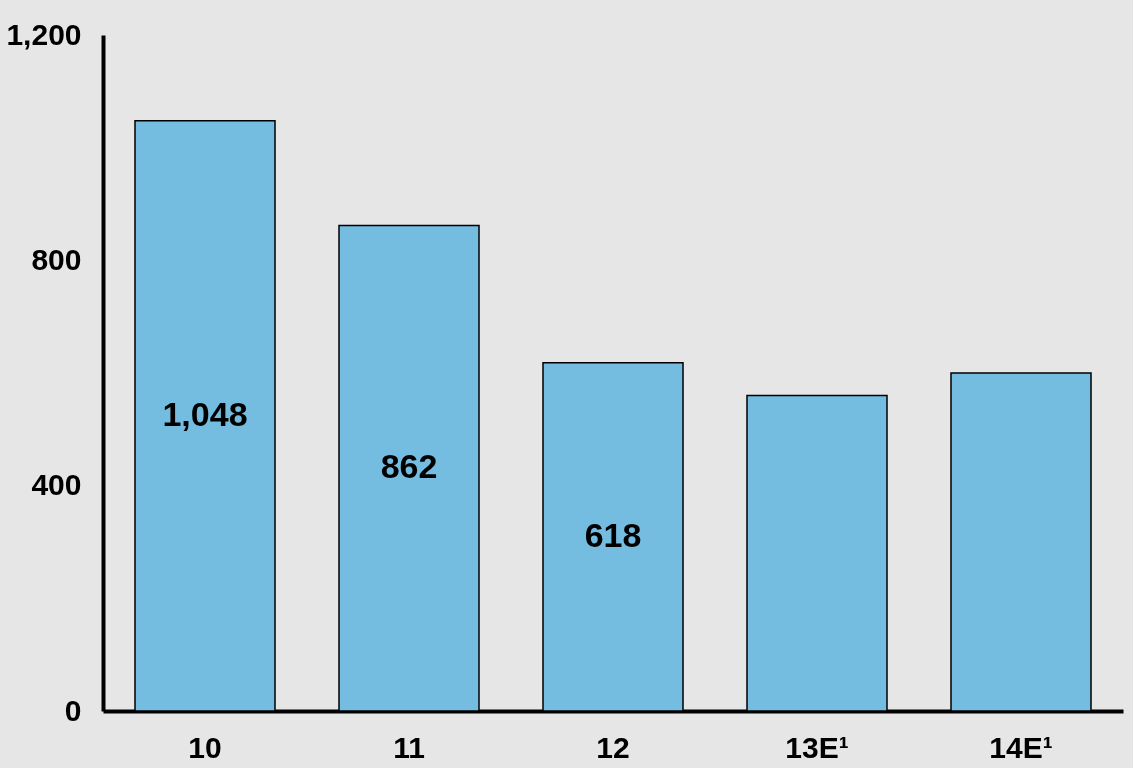 Image resolution: width=1133 pixels, height=768 pixels. I want to click on y-tick-label: 400, so click(56, 485).